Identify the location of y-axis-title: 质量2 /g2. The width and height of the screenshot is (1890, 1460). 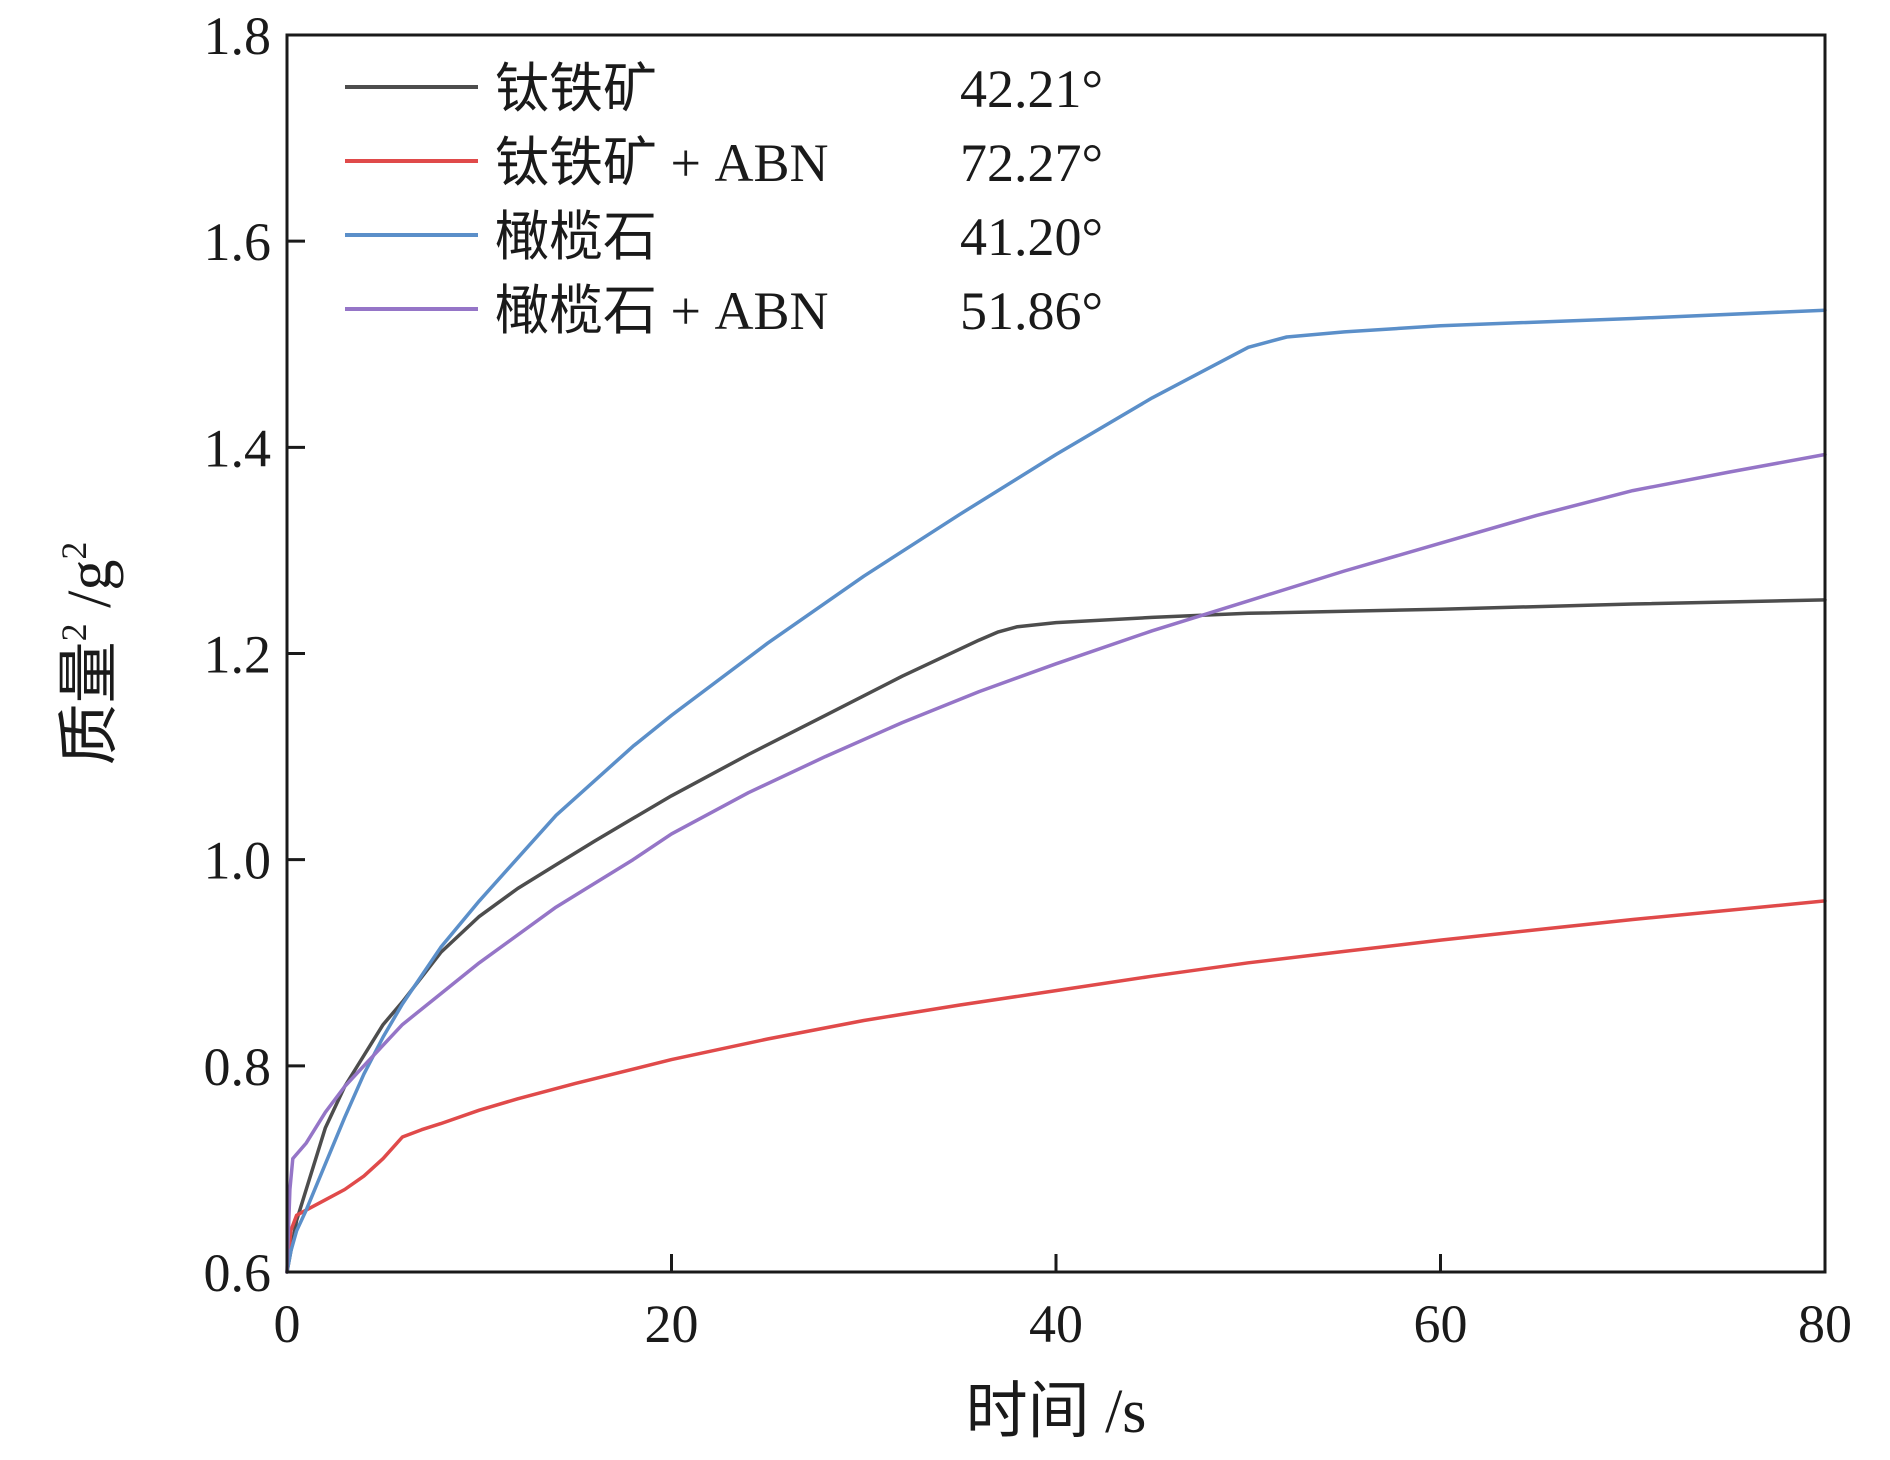
(89, 654).